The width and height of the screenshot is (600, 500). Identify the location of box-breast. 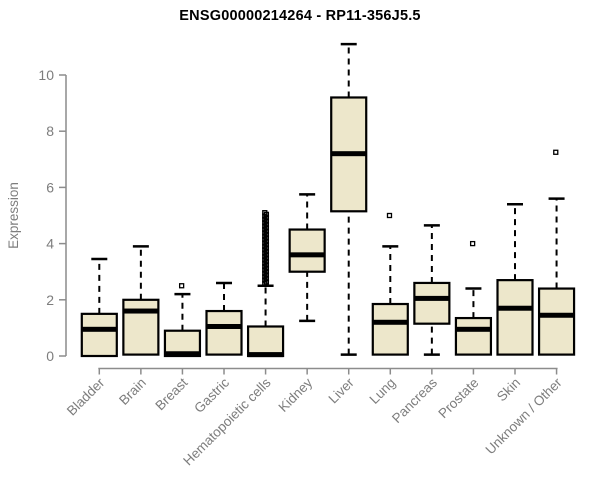
(182, 320).